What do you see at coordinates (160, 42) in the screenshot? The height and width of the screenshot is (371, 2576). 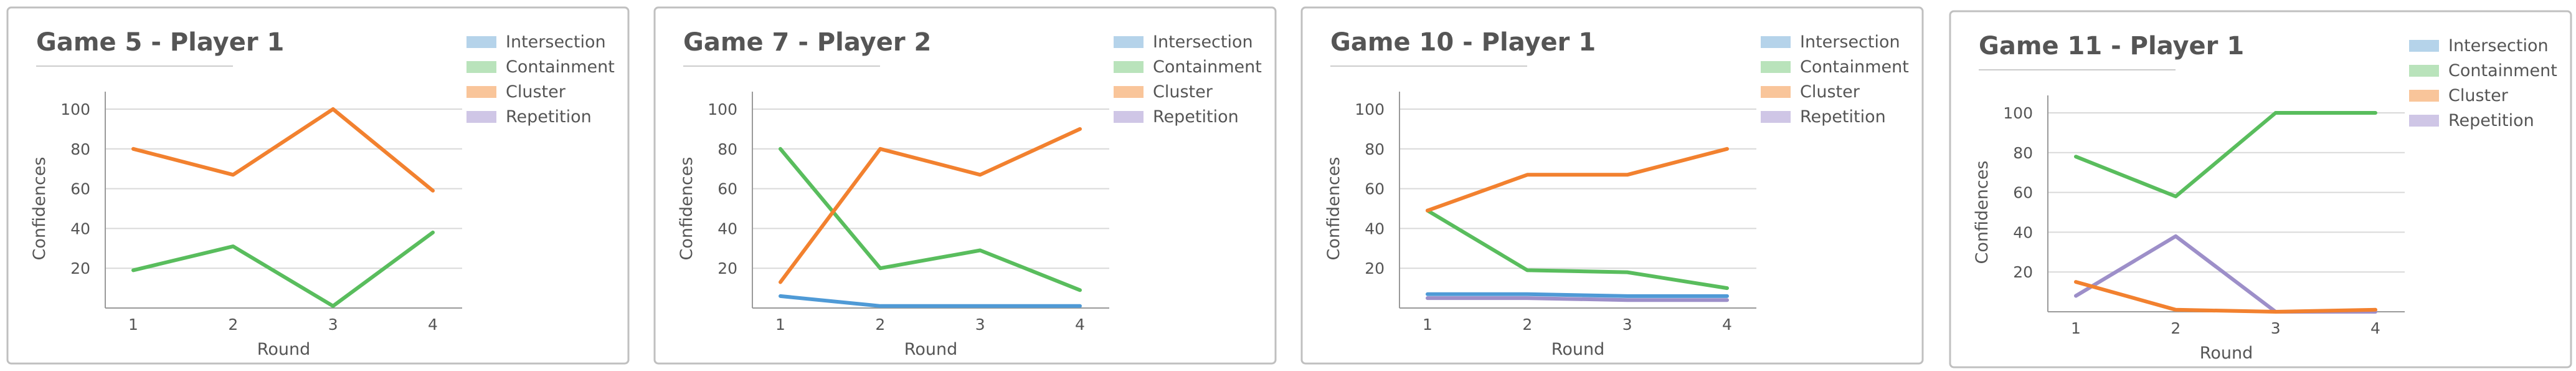 I see `chart-title: Game 5 - Player 1` at bounding box center [160, 42].